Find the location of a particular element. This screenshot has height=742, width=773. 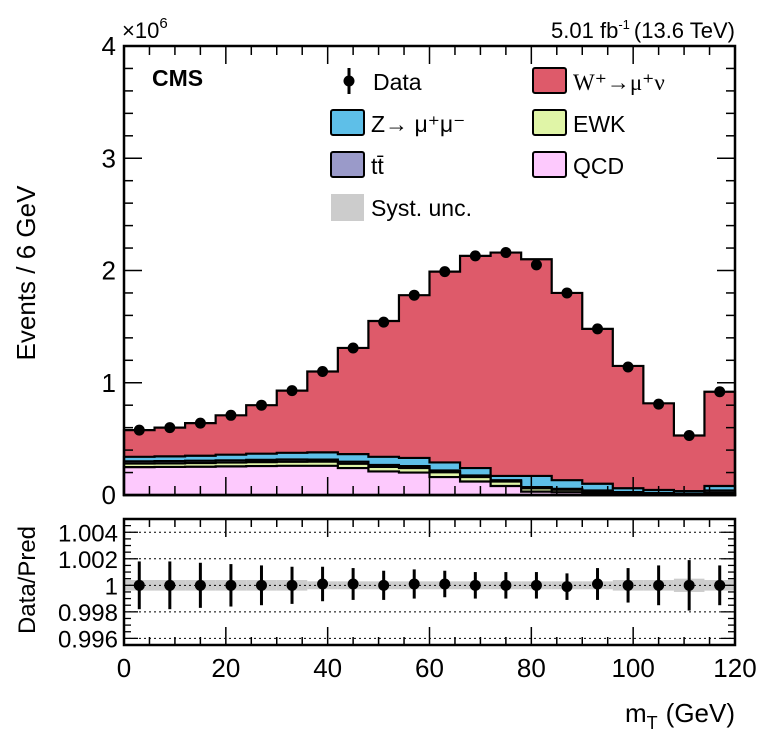

svg-text: Syst. unc. is located at coordinates (421, 208).